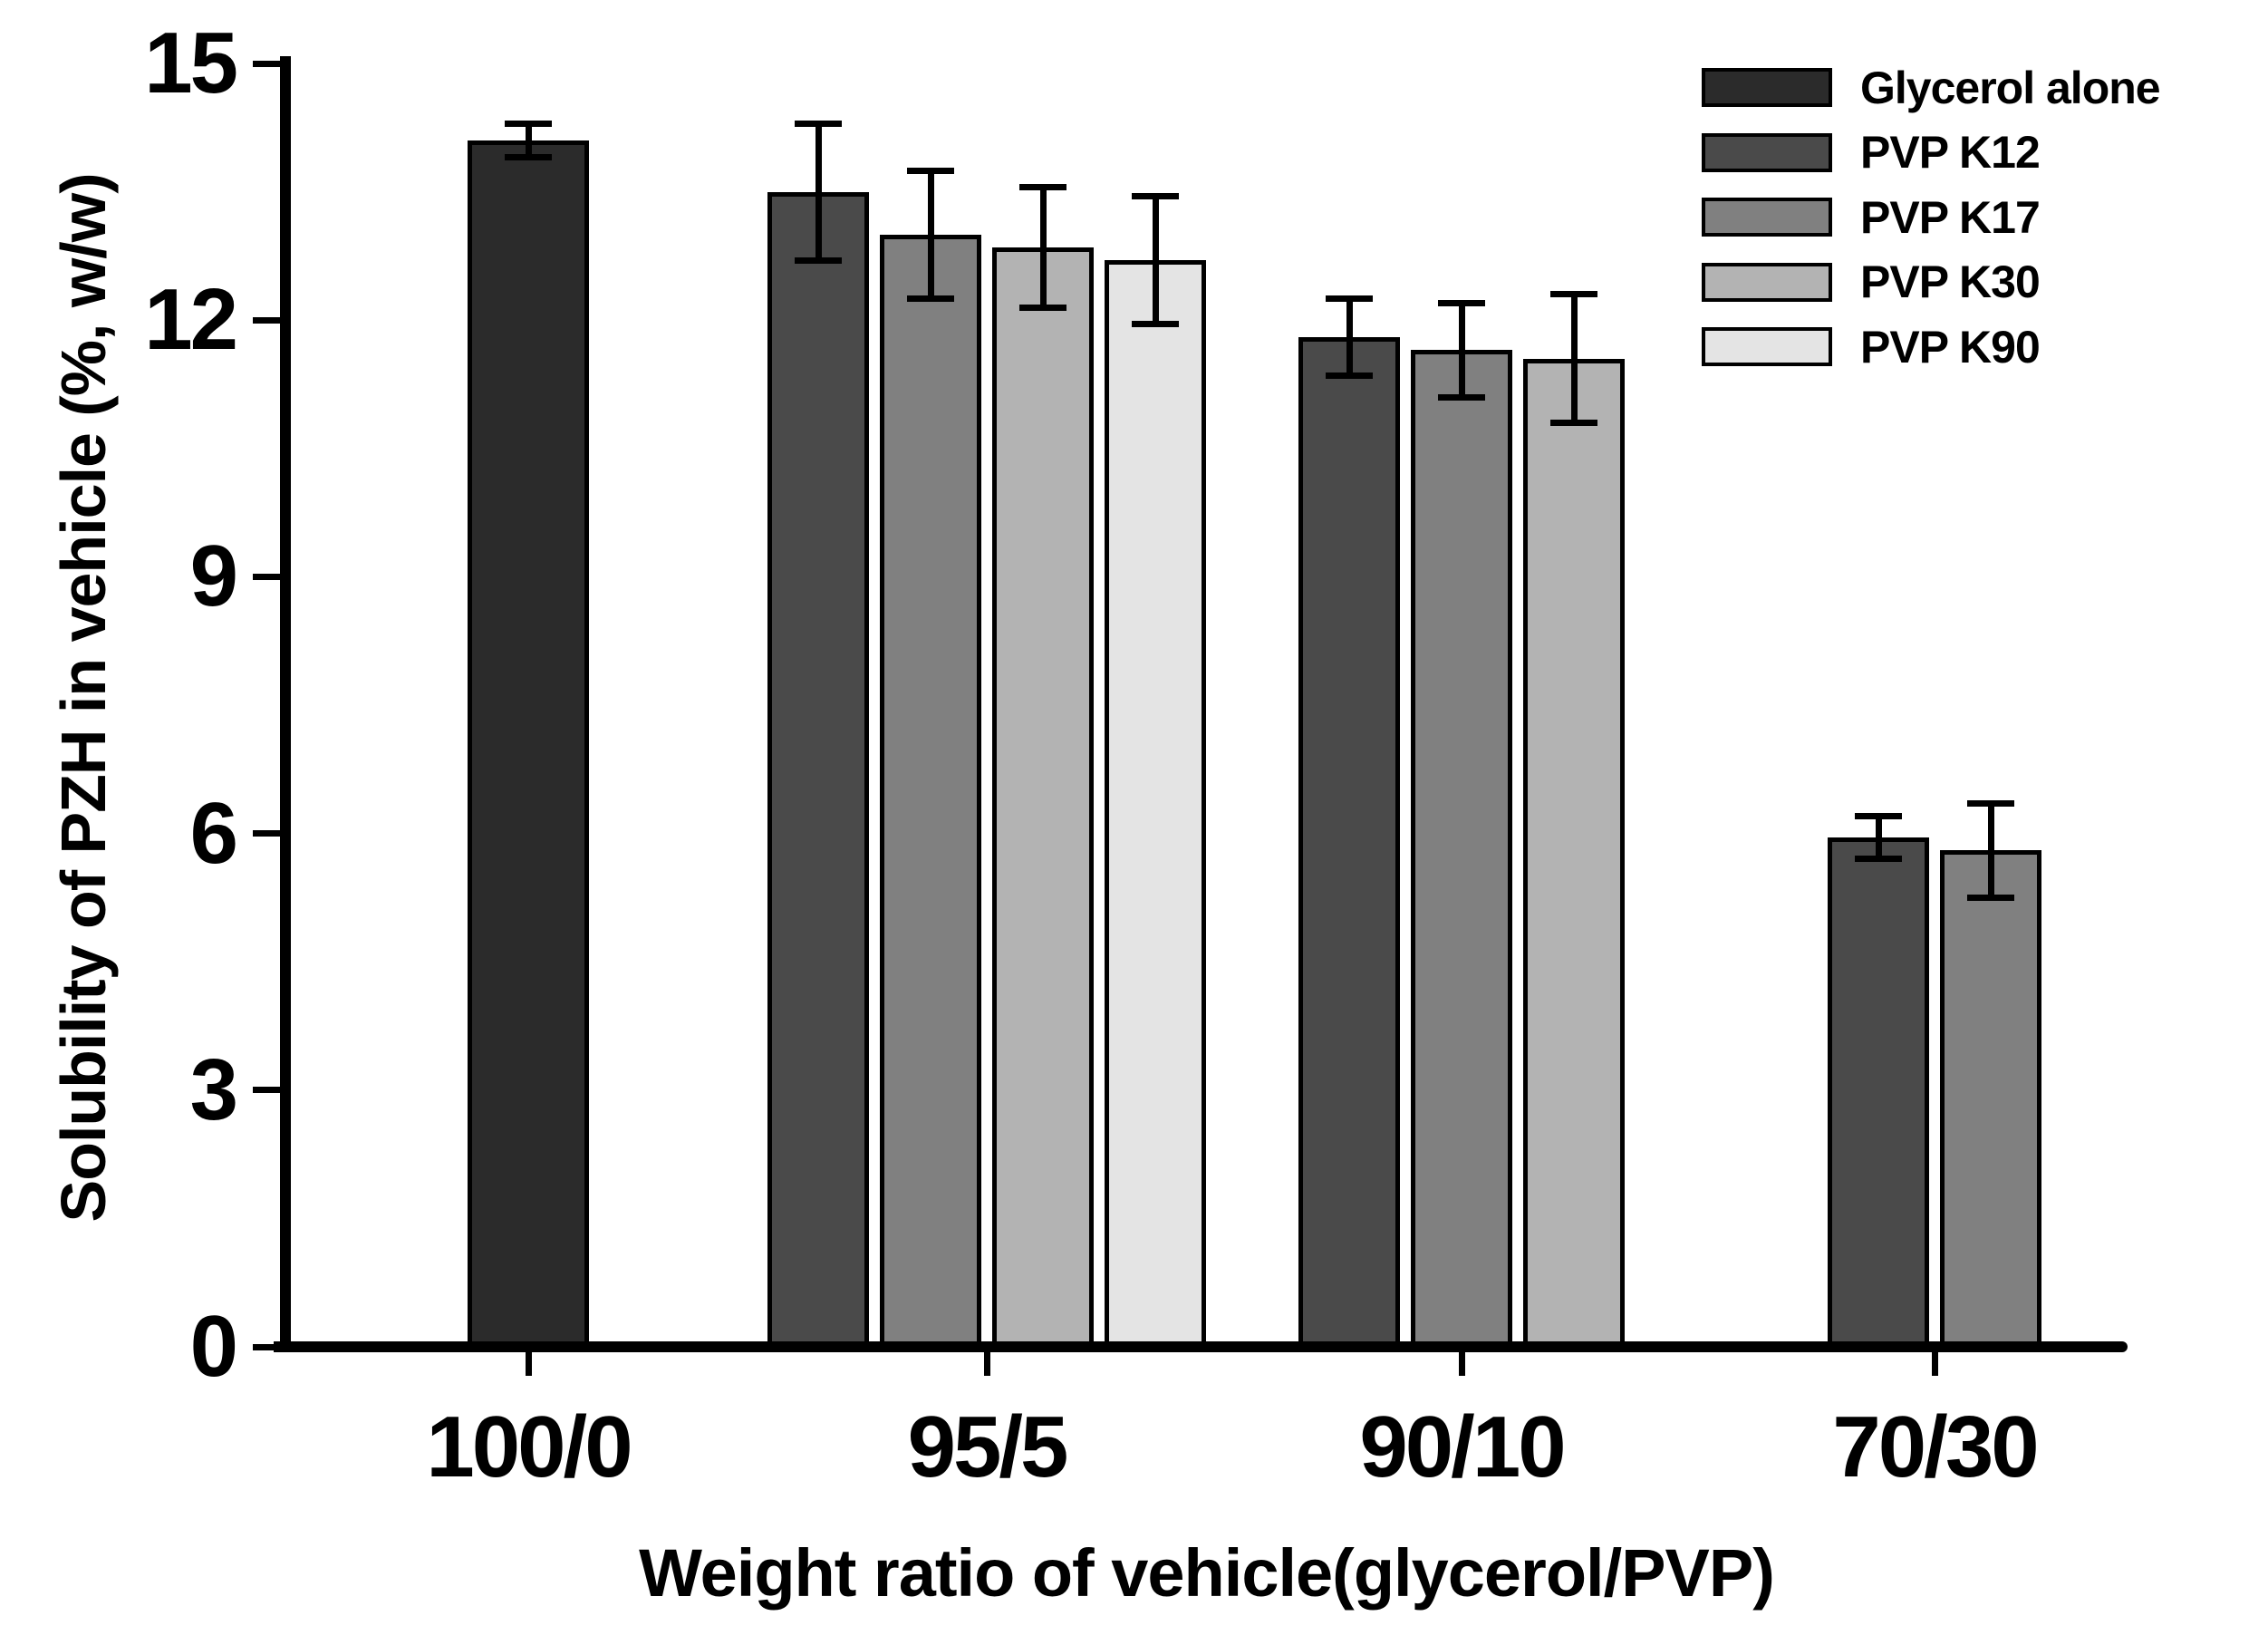 The image size is (2268, 1645). Describe the element at coordinates (1950, 281) in the screenshot. I see `legend-label-pvp-k30: PVP K30` at that location.